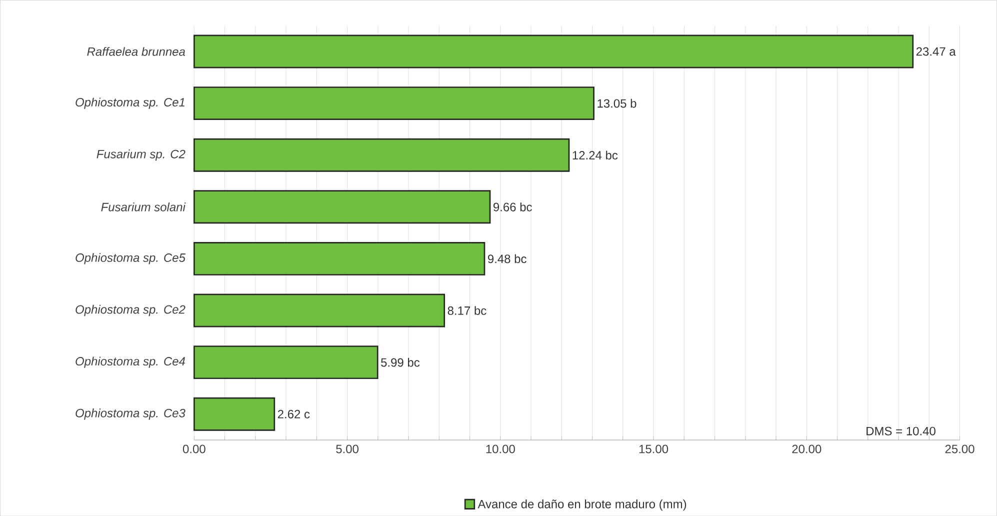 Image resolution: width=997 pixels, height=516 pixels. What do you see at coordinates (595, 155) in the screenshot?
I see `data-label: 12.24 bc` at bounding box center [595, 155].